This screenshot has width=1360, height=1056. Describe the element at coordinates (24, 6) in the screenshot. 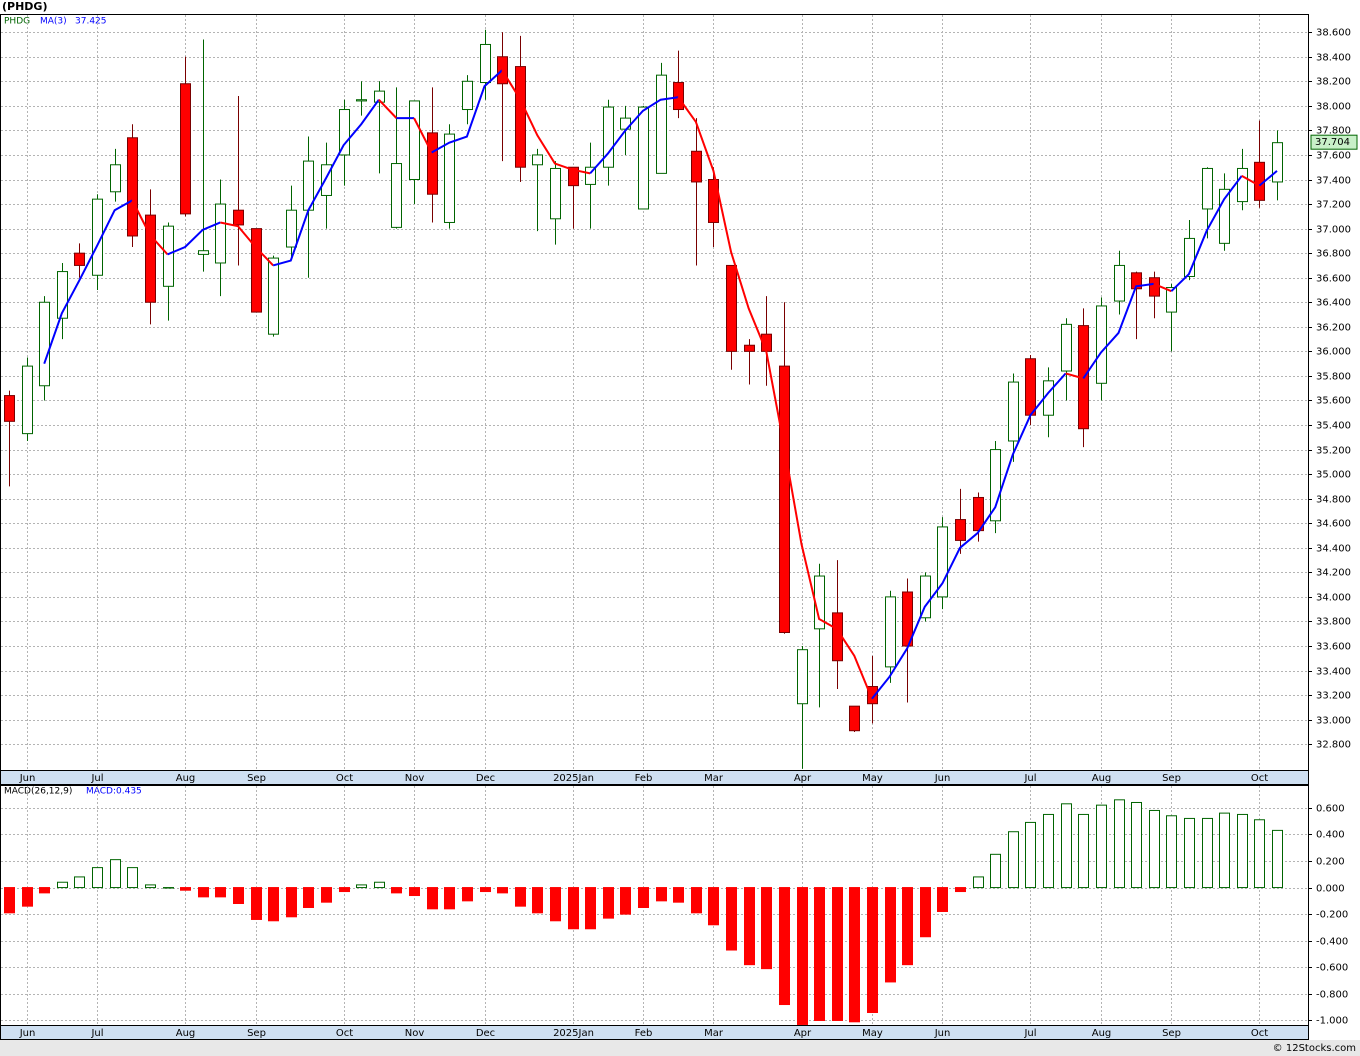

I see `chart-title: (PHDG)` at that location.